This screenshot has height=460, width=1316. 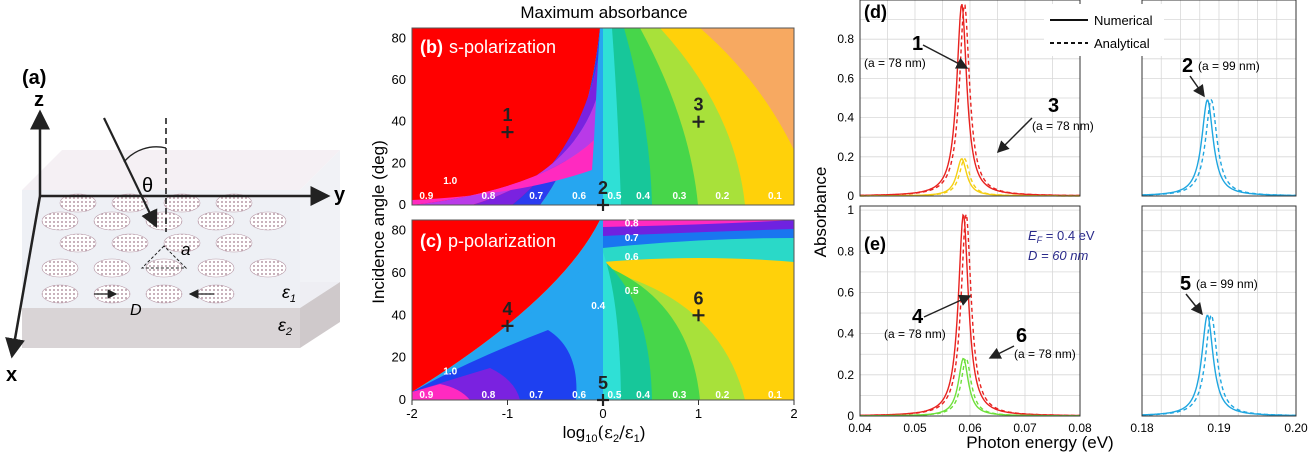 I want to click on substrate-front, so click(x=161, y=328).